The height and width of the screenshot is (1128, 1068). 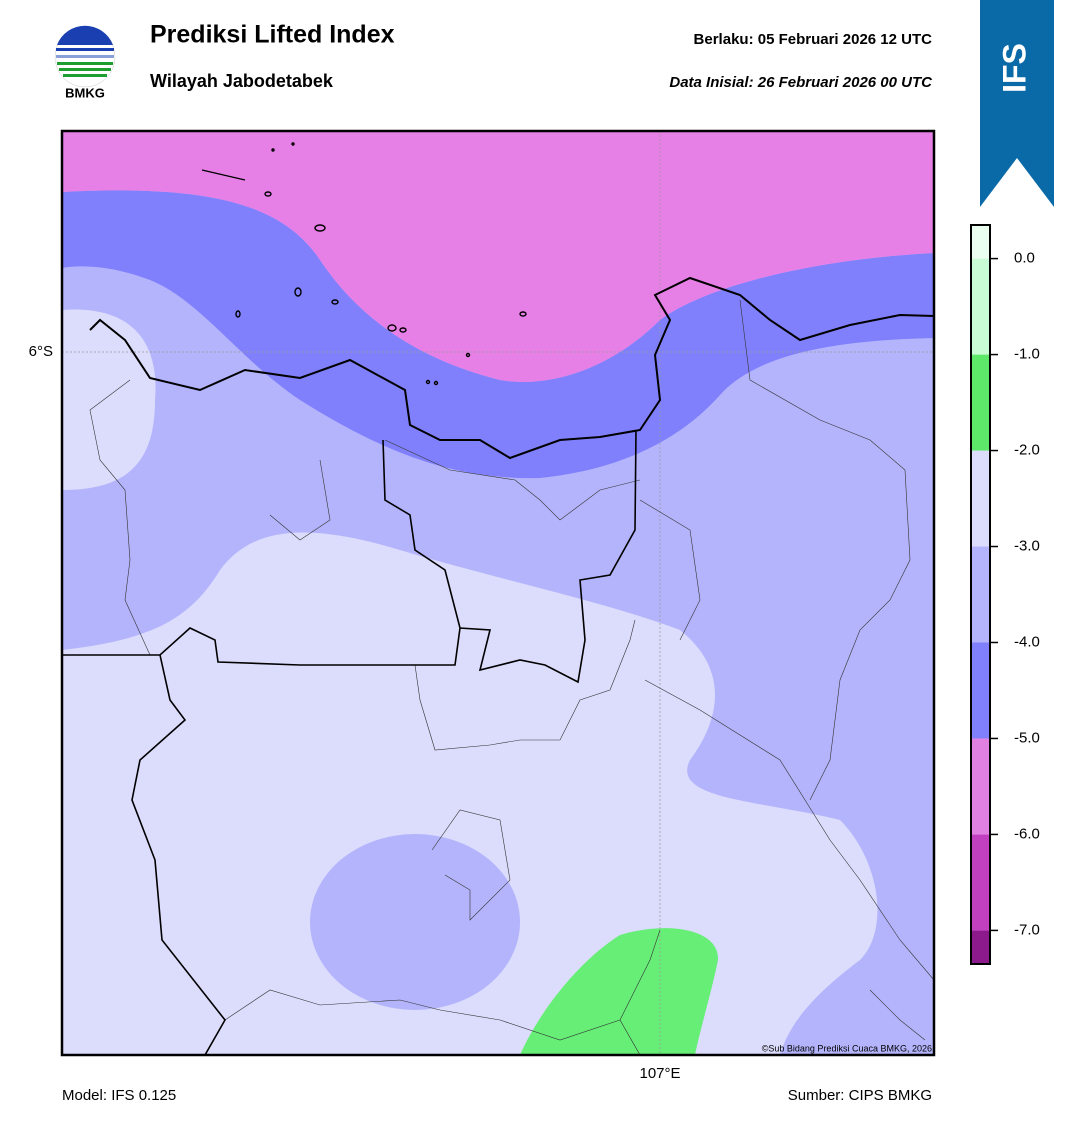 I want to click on colorbar-tick-label: 0.0, so click(x=1024, y=258).